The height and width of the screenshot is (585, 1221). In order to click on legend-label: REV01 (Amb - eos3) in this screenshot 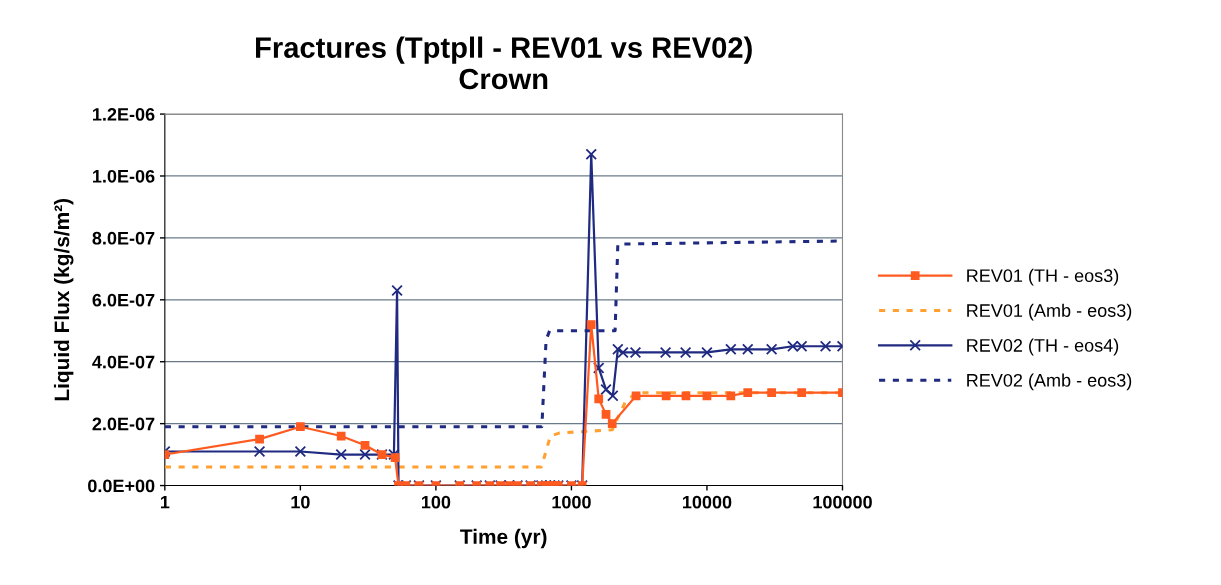, I will do `click(1049, 312)`.